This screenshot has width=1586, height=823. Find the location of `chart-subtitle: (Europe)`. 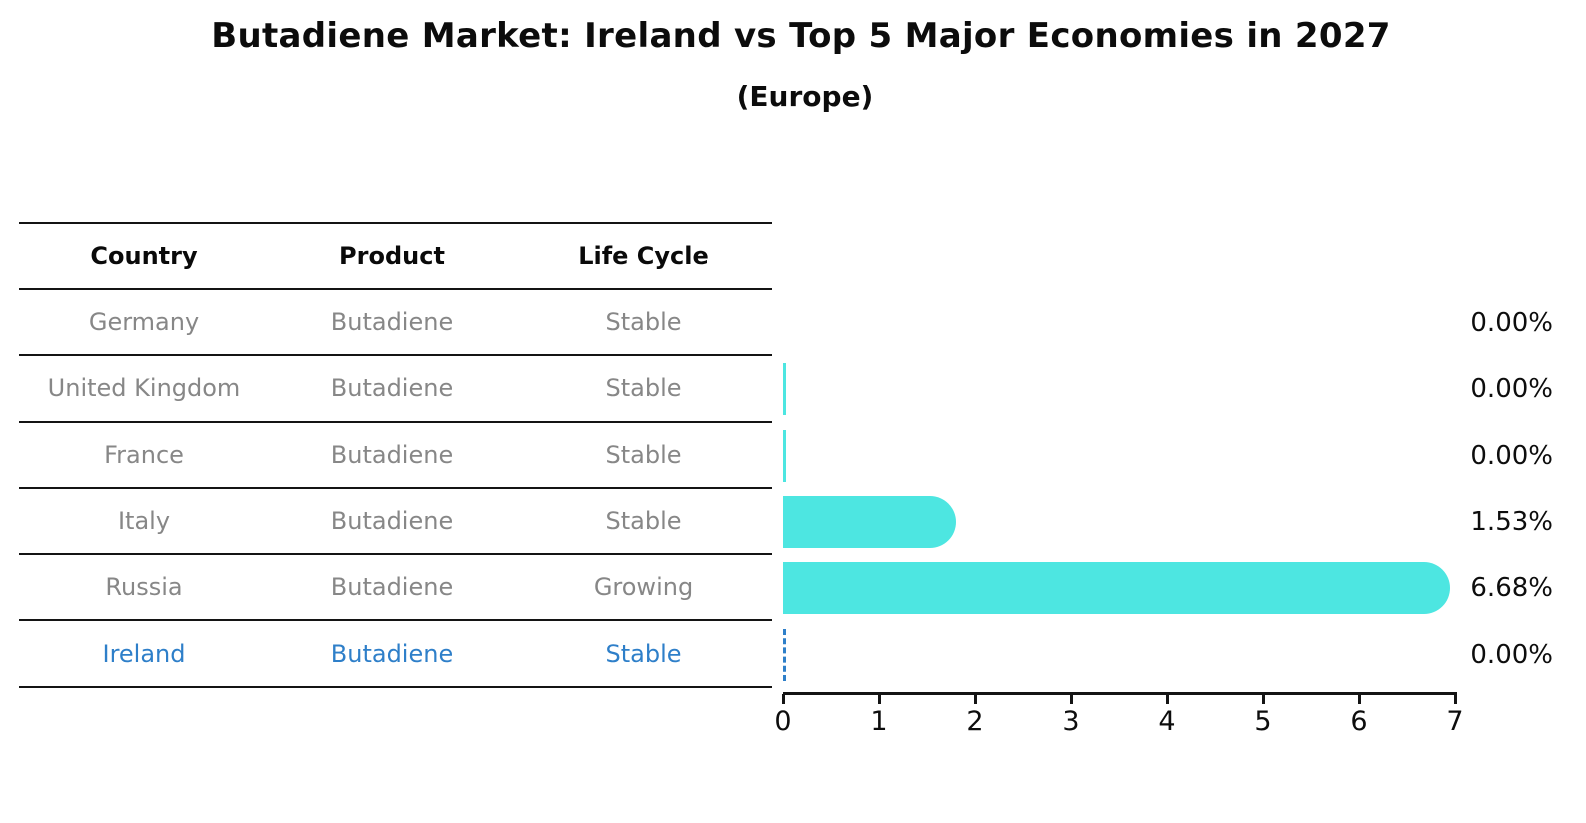

chart-subtitle: (Europe) is located at coordinates (805, 96).